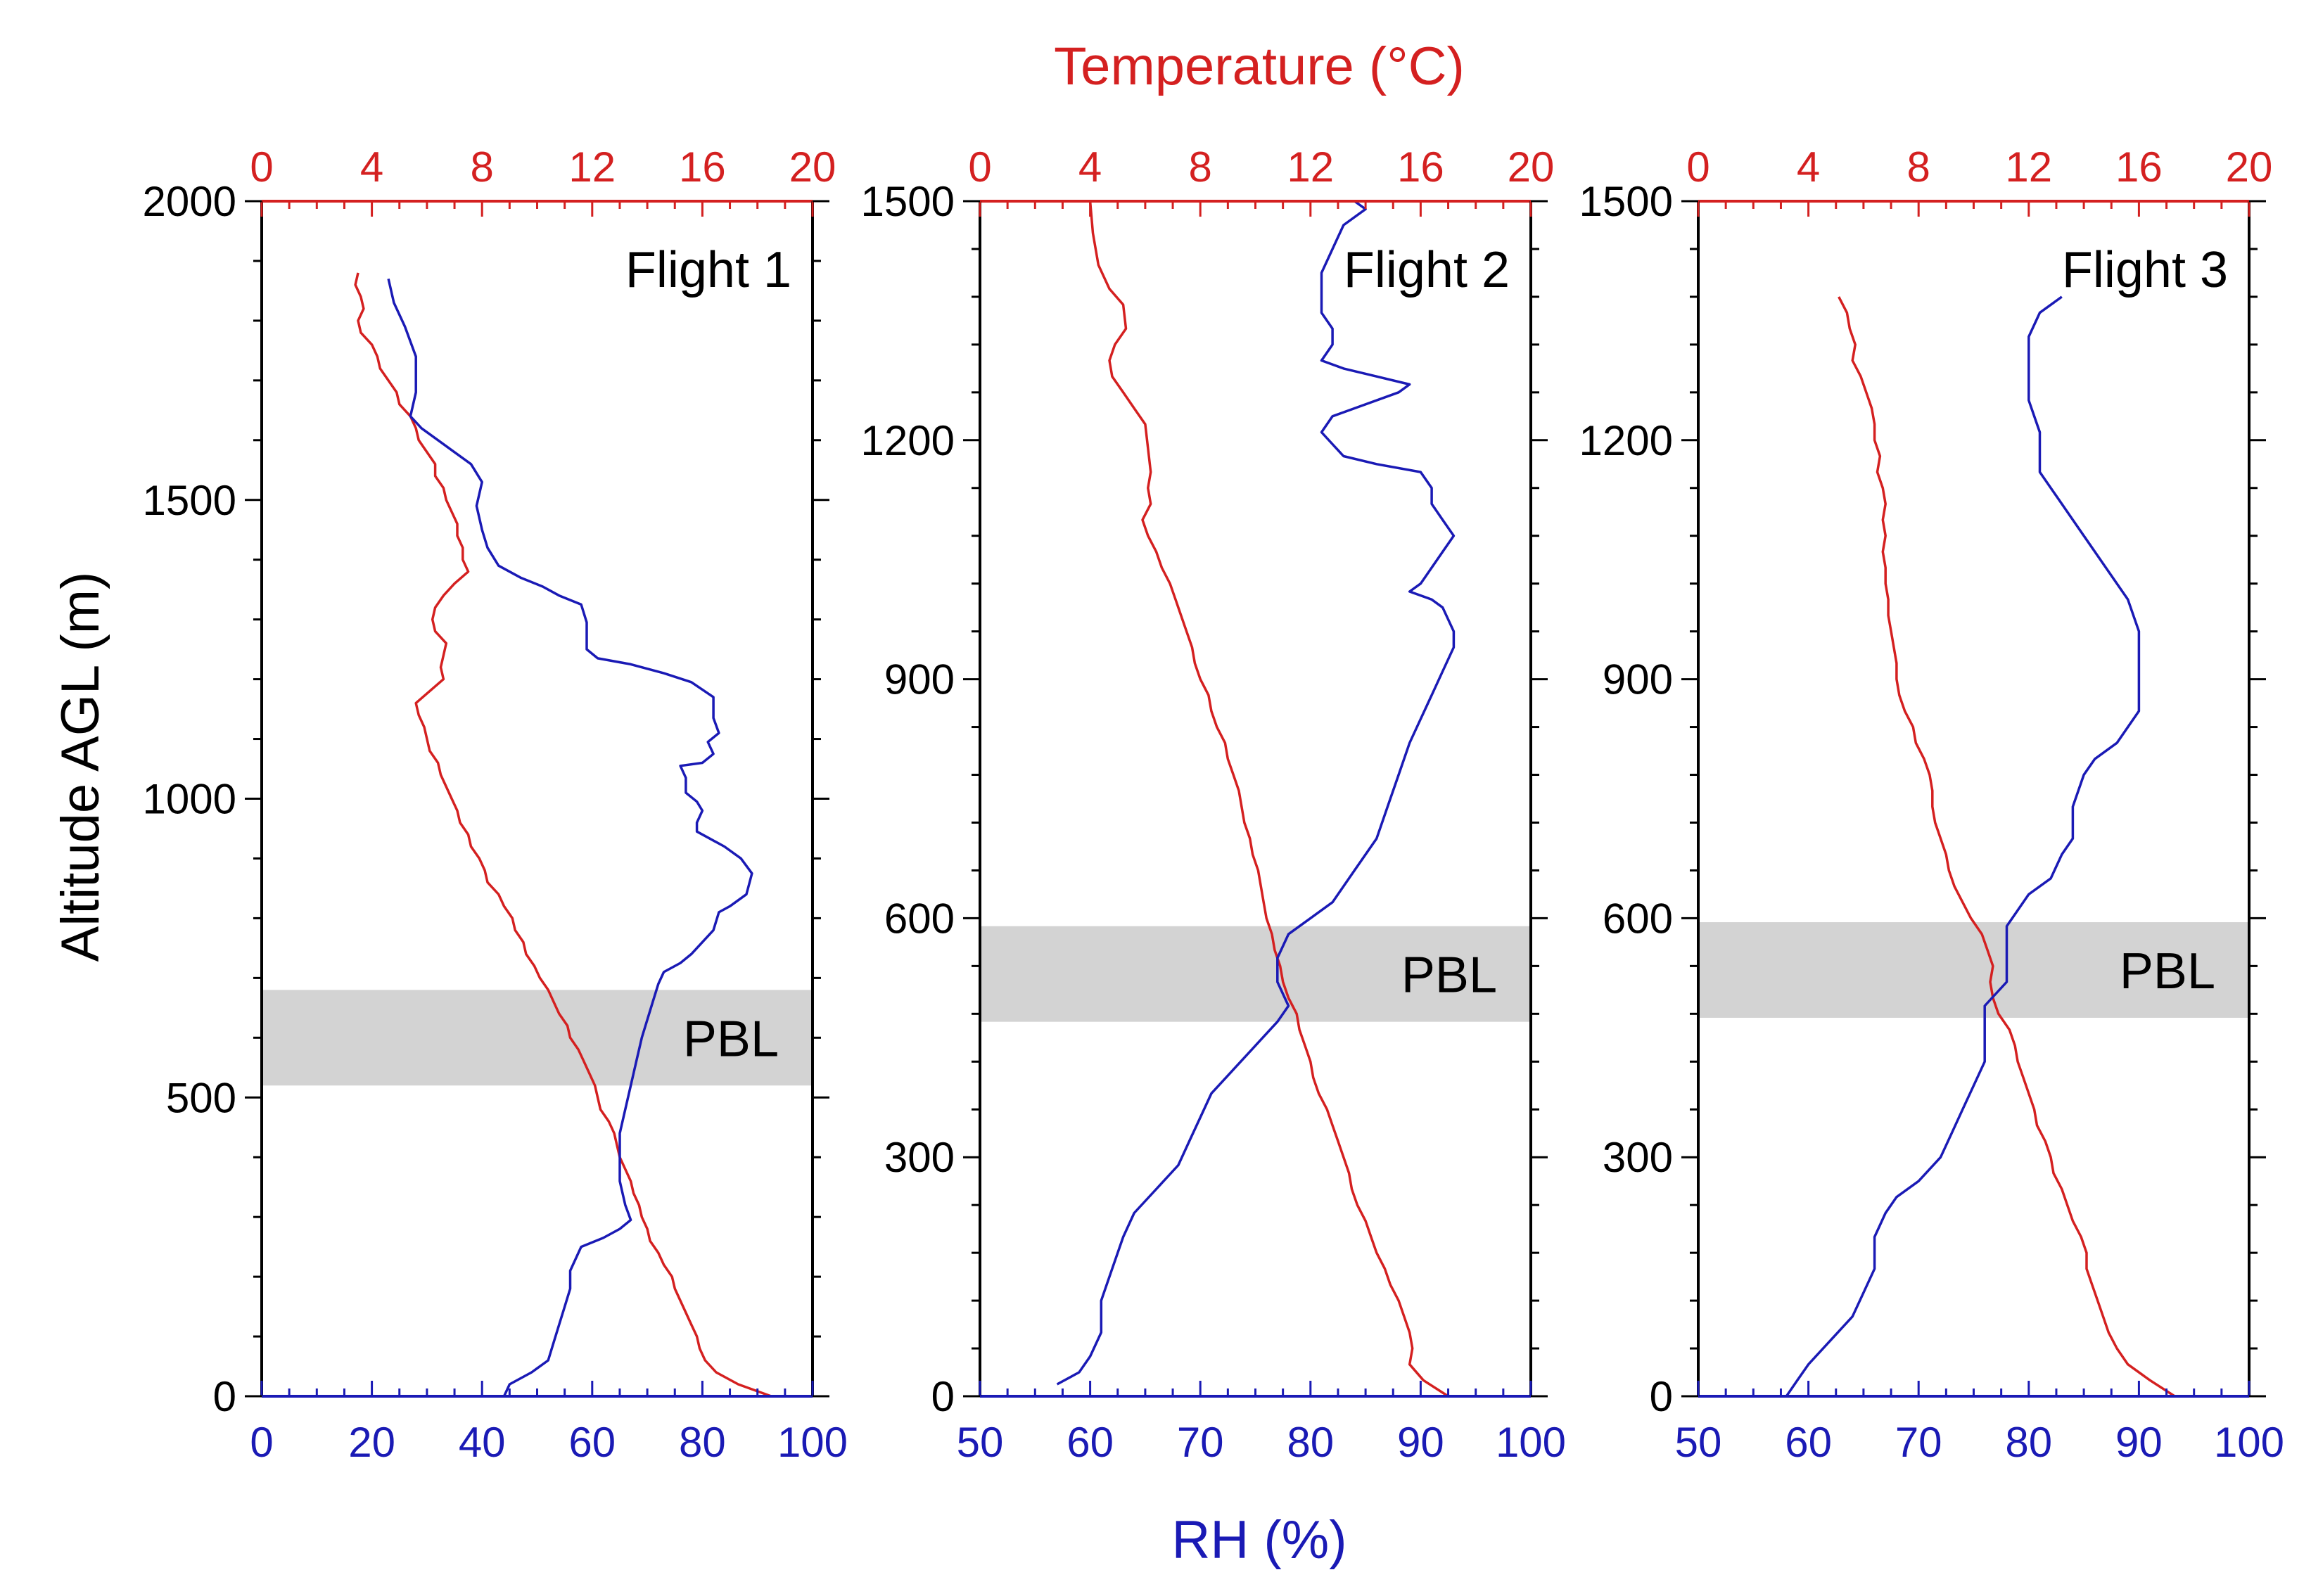 The height and width of the screenshot is (1596, 2311). I want to click on rh-axis-title: RH (%), so click(1259, 1540).